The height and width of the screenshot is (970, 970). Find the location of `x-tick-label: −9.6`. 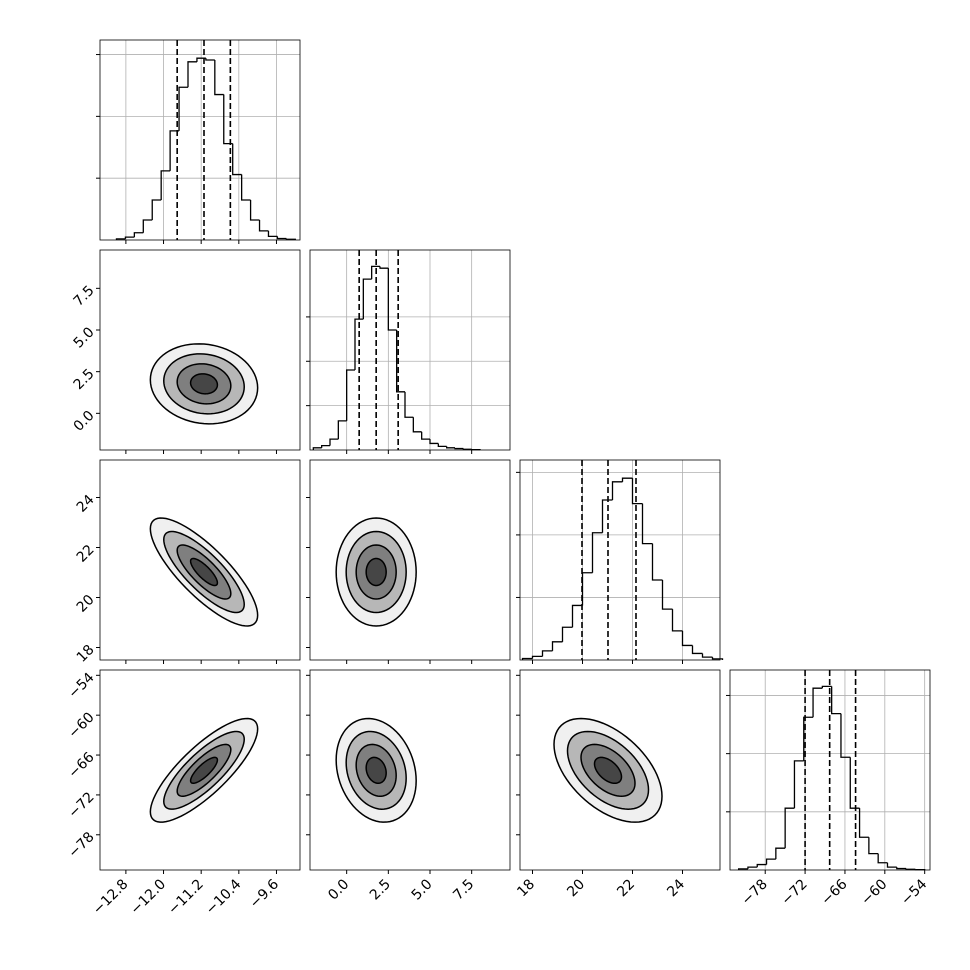

x-tick-label: −9.6 is located at coordinates (264, 893).